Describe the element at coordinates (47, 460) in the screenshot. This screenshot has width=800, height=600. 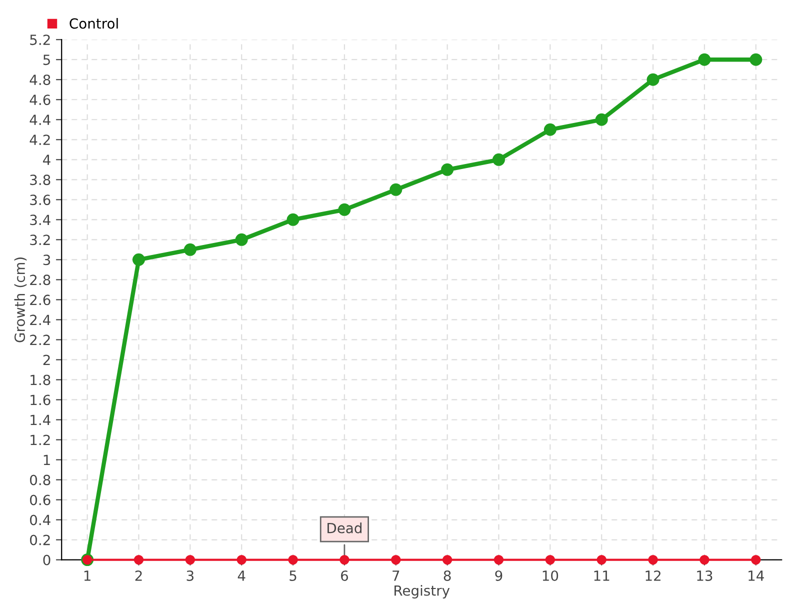
I see `y-tick-label: 1` at that location.